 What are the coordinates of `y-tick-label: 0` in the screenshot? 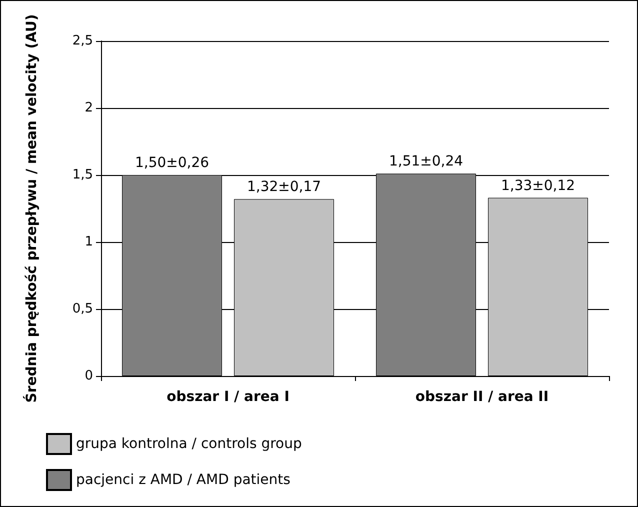 It's located at (88, 376).